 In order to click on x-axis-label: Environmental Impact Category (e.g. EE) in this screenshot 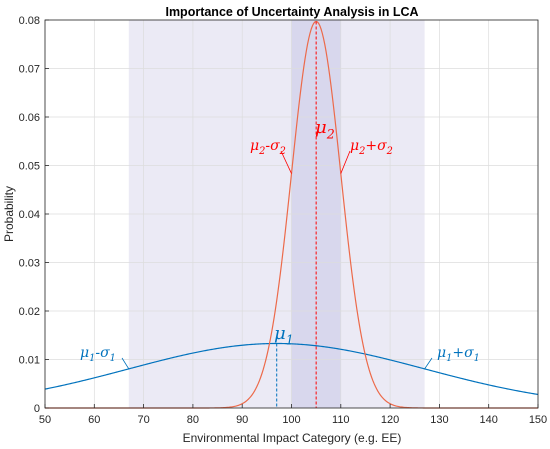, I will do `click(292, 438)`.